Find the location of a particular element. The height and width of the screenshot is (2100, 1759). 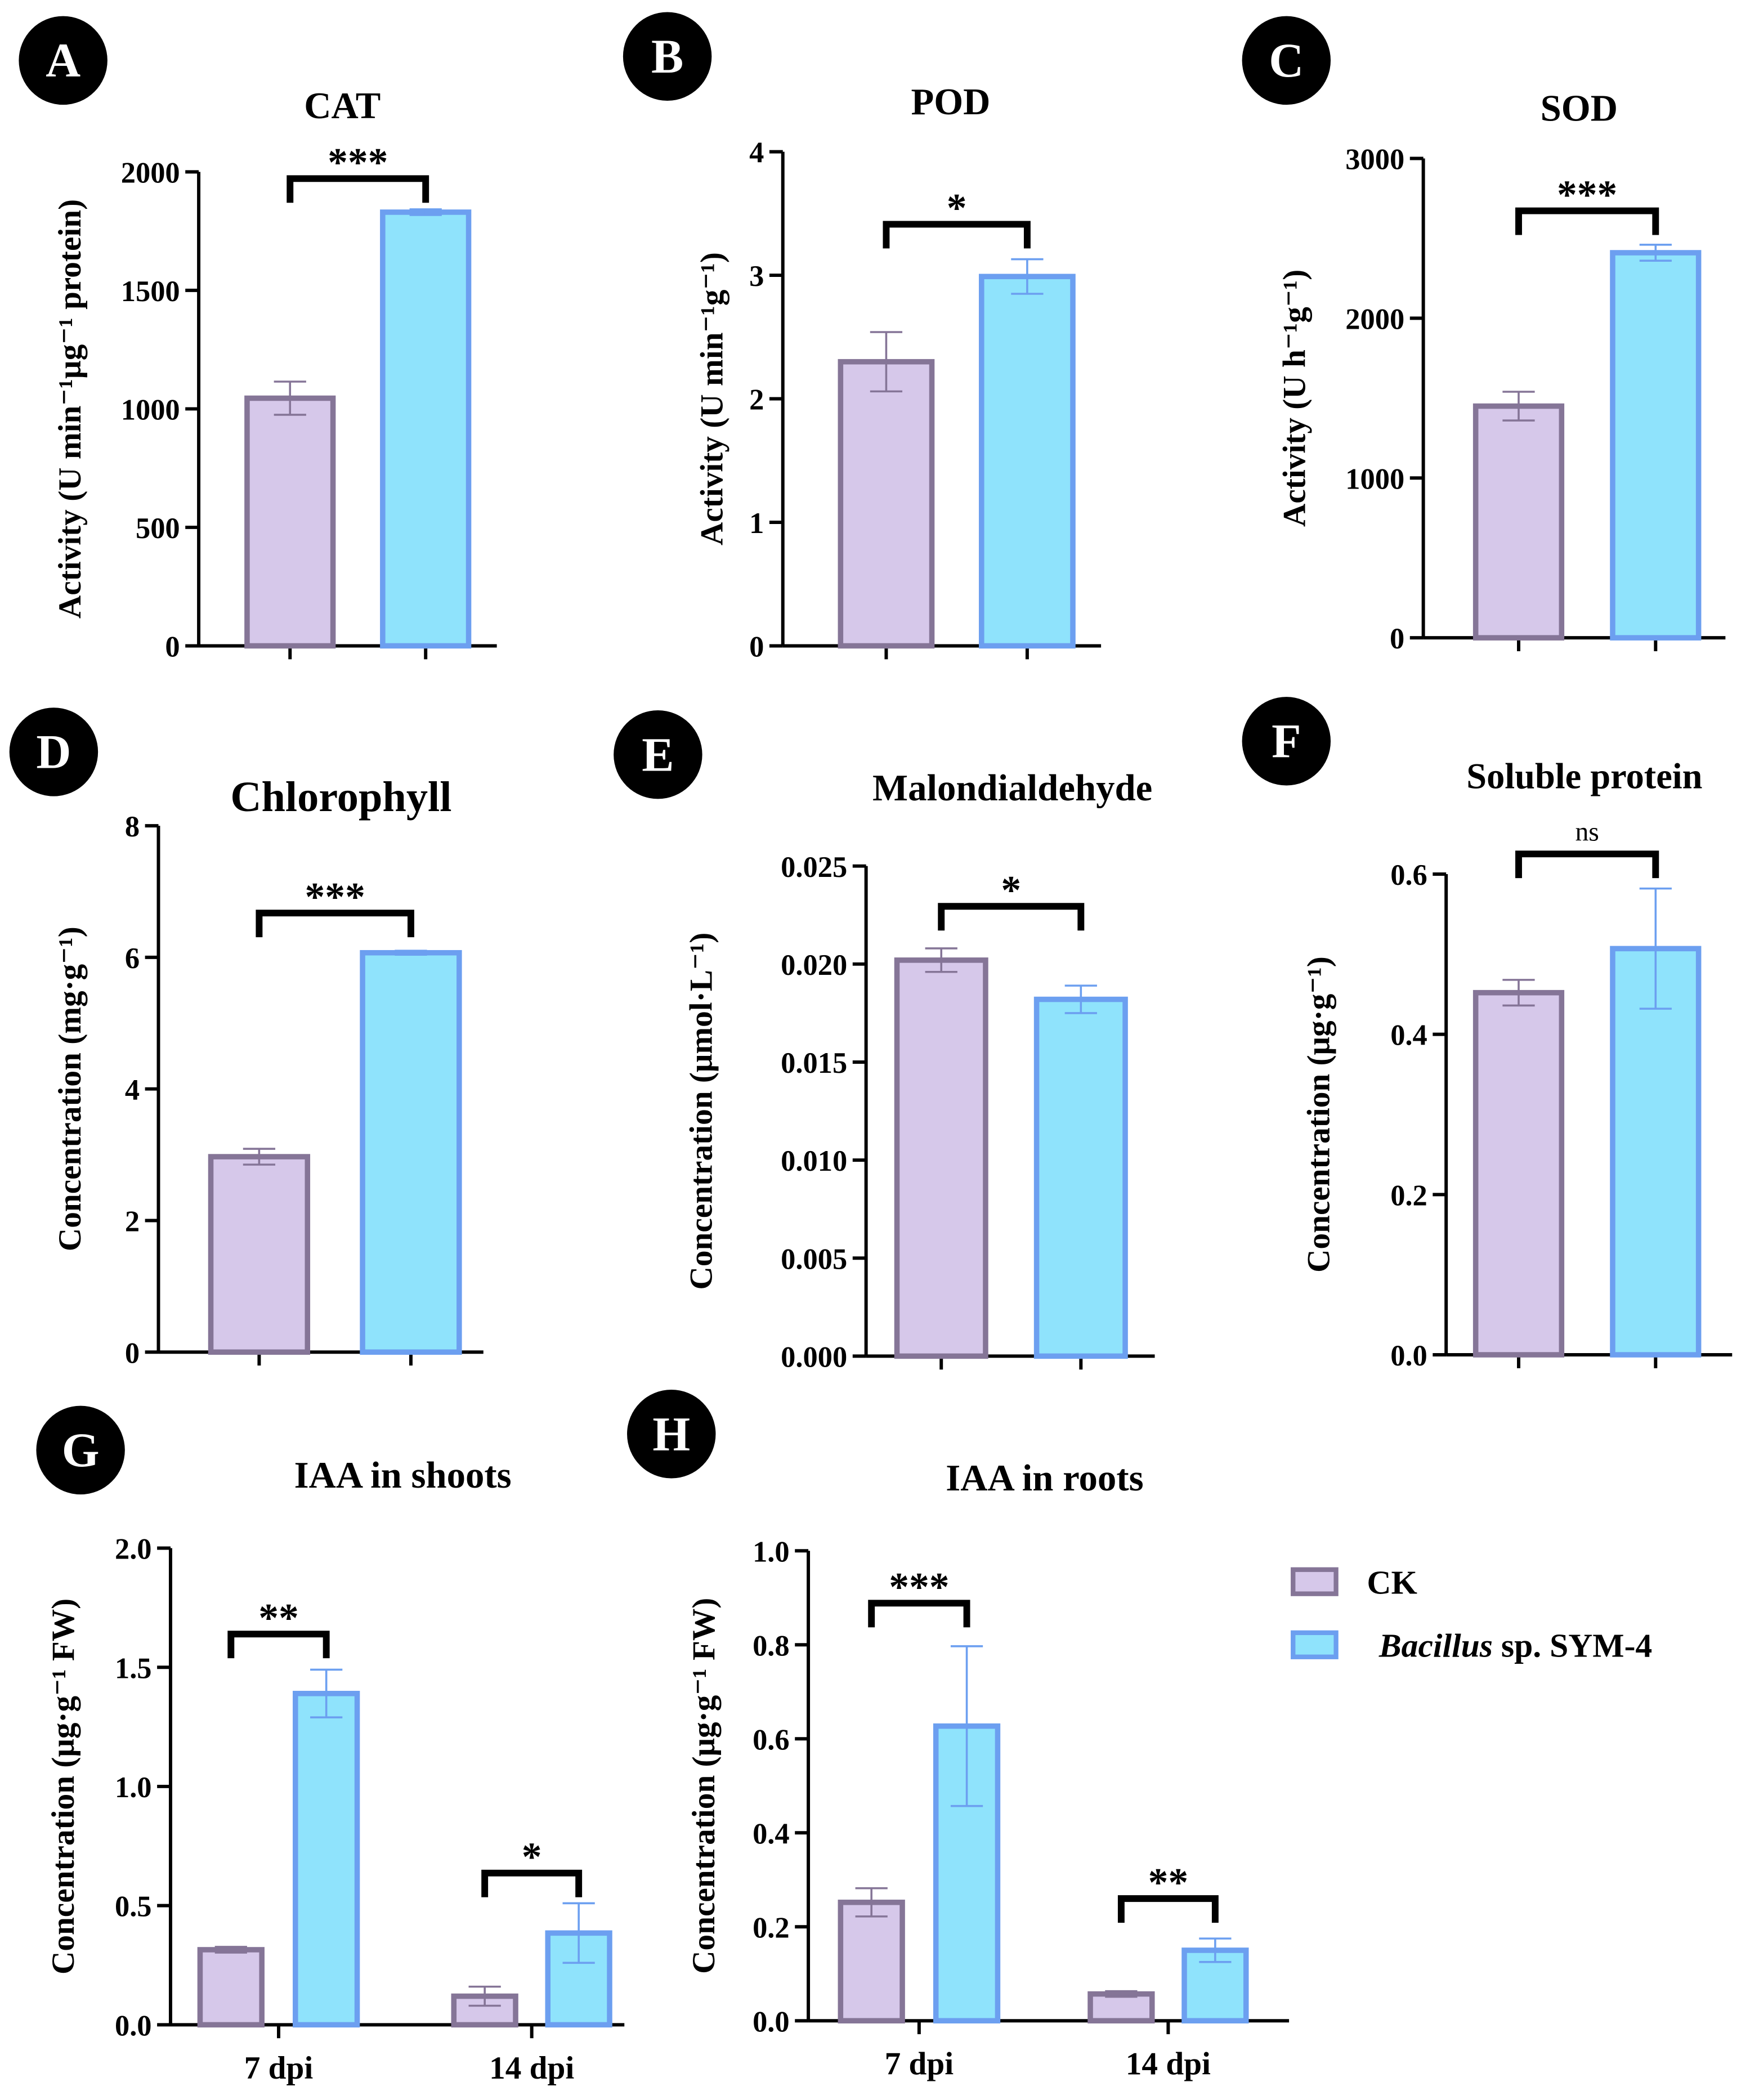

chart-title: Malondialdehyde is located at coordinates (1012, 788).